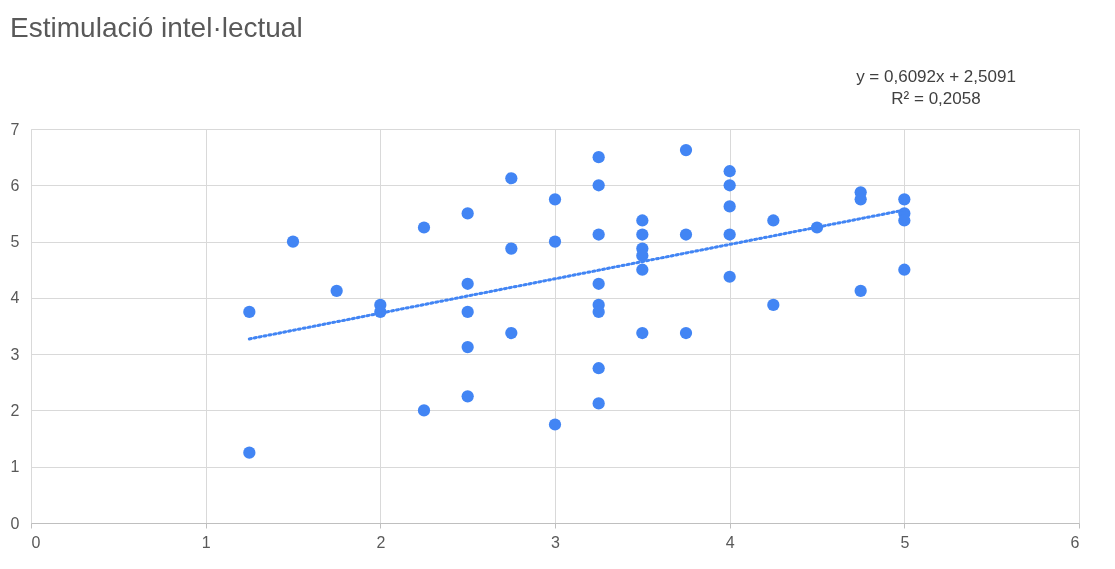 The height and width of the screenshot is (569, 1115). I want to click on x-tick-label: 1, so click(206, 542).